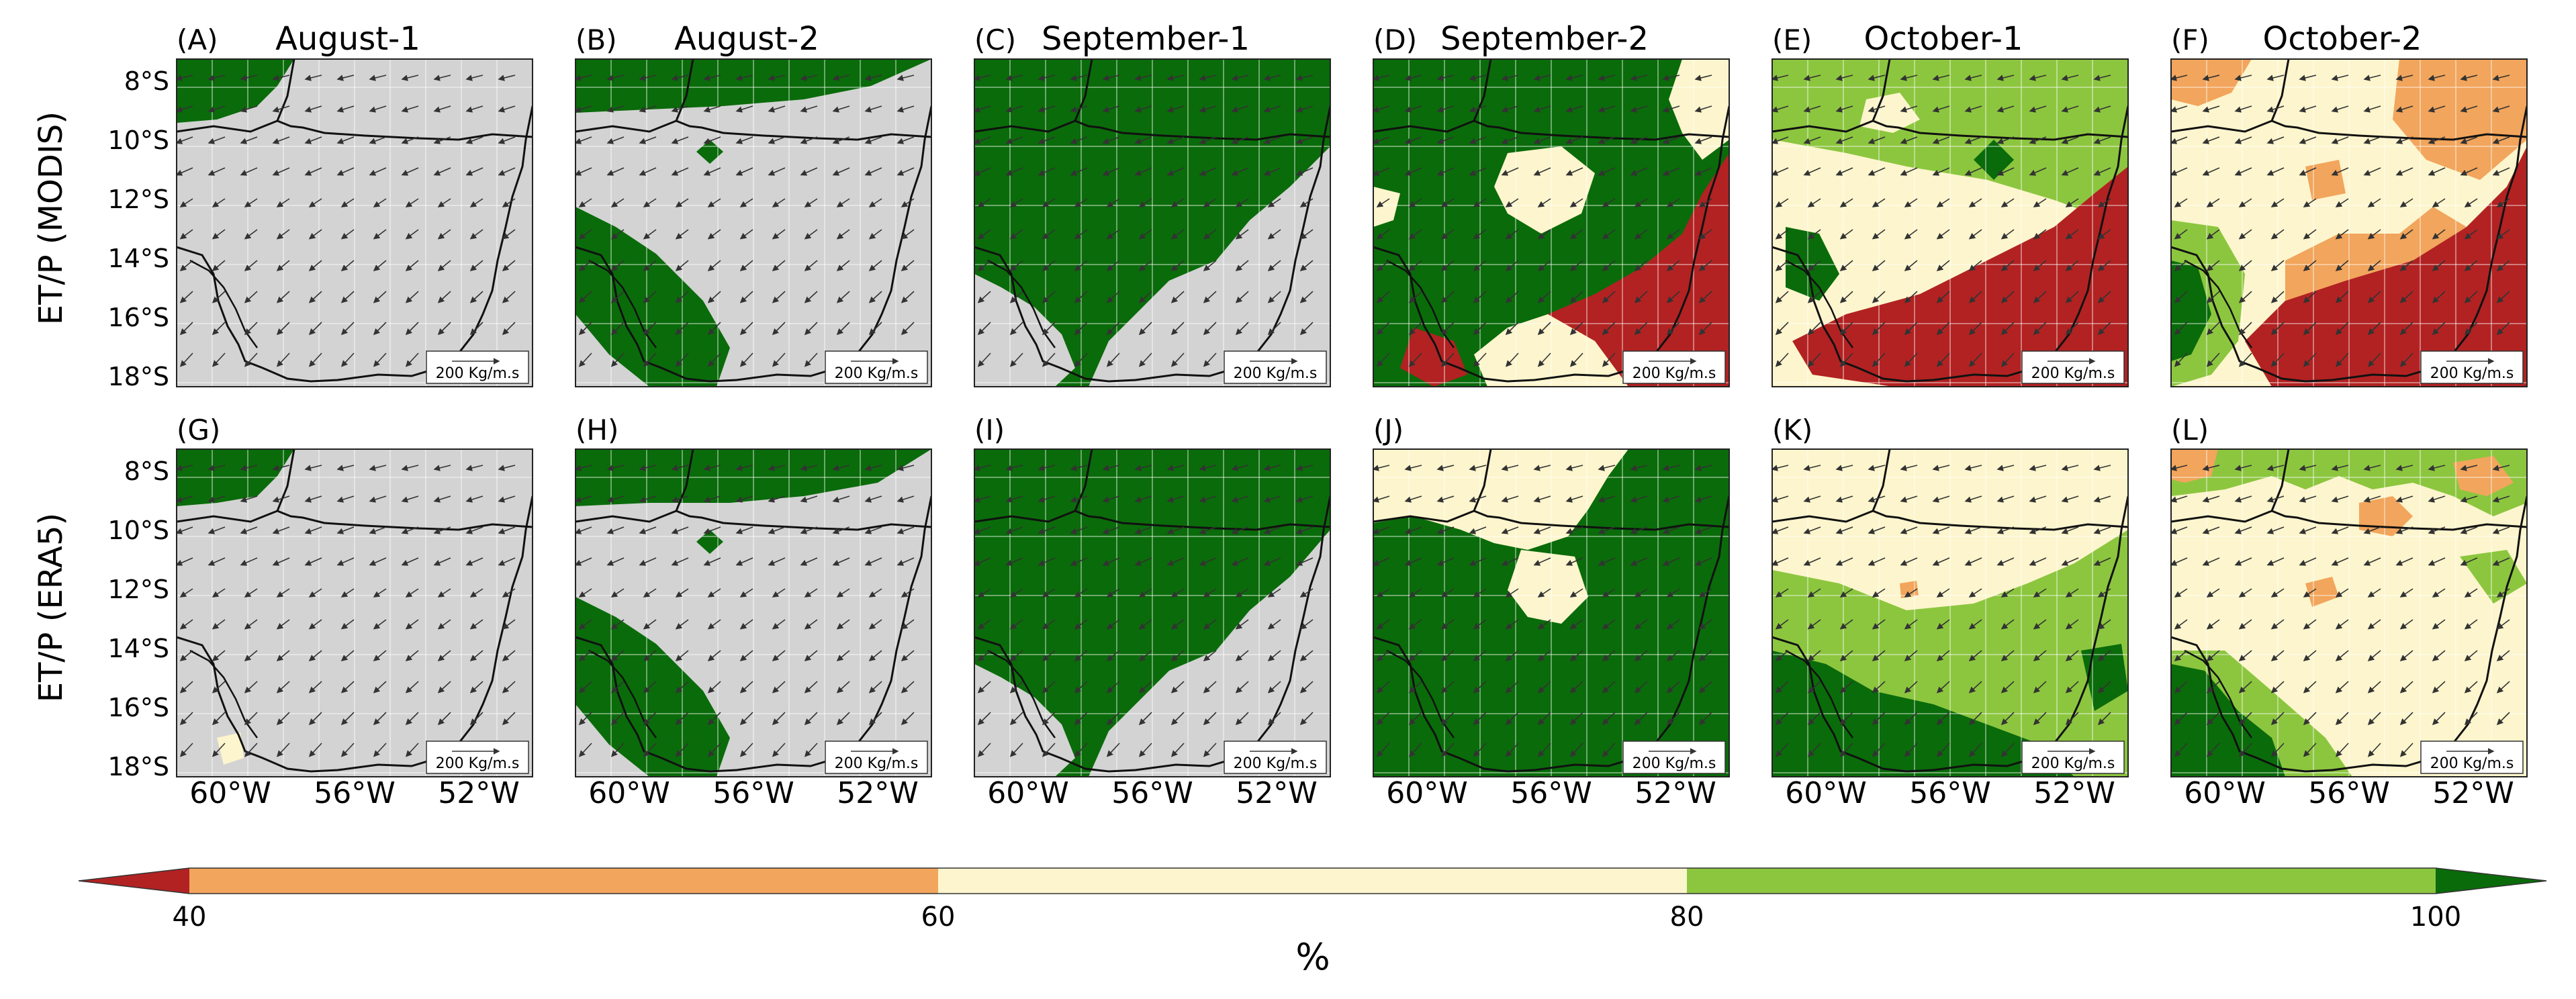 The width and height of the screenshot is (2576, 999). Describe the element at coordinates (1551, 595) in the screenshot. I see `map-panel: 200 Kg/m.s (J)` at that location.